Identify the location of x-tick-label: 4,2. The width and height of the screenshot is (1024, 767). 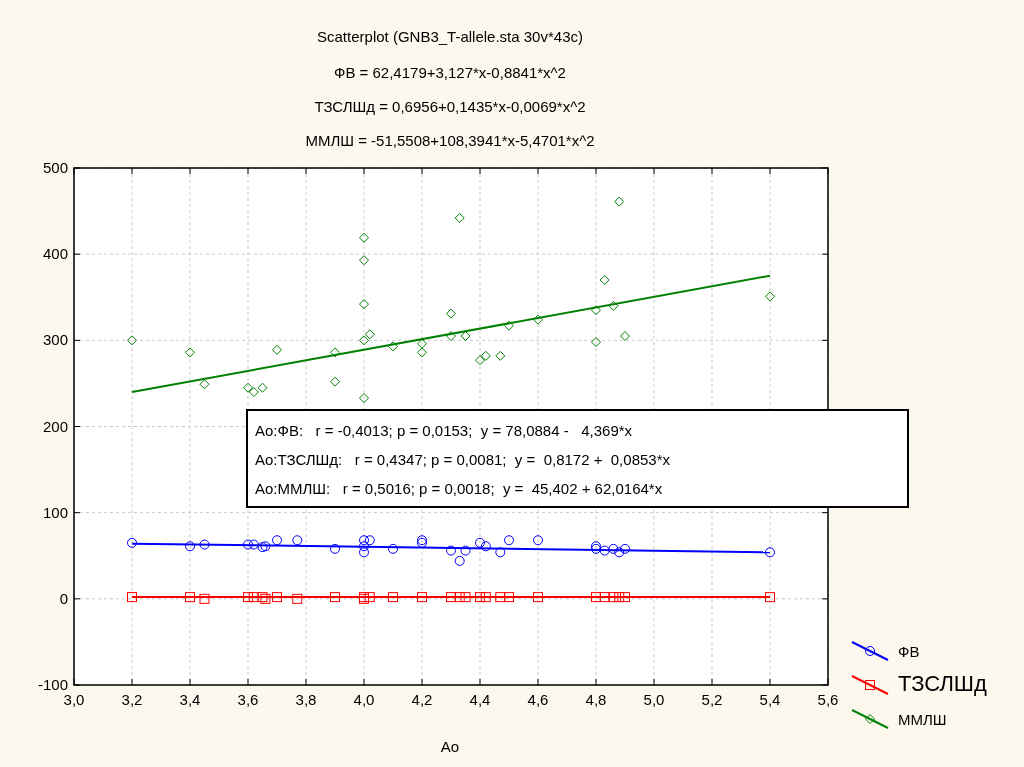
(422, 699).